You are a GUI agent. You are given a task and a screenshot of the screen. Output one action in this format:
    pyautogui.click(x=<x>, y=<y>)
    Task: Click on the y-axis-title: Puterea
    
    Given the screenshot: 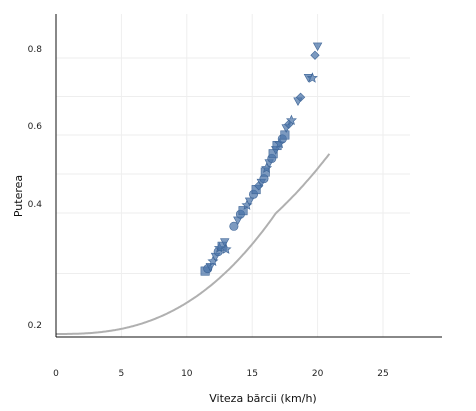 What is the action you would take?
    pyautogui.click(x=18, y=196)
    